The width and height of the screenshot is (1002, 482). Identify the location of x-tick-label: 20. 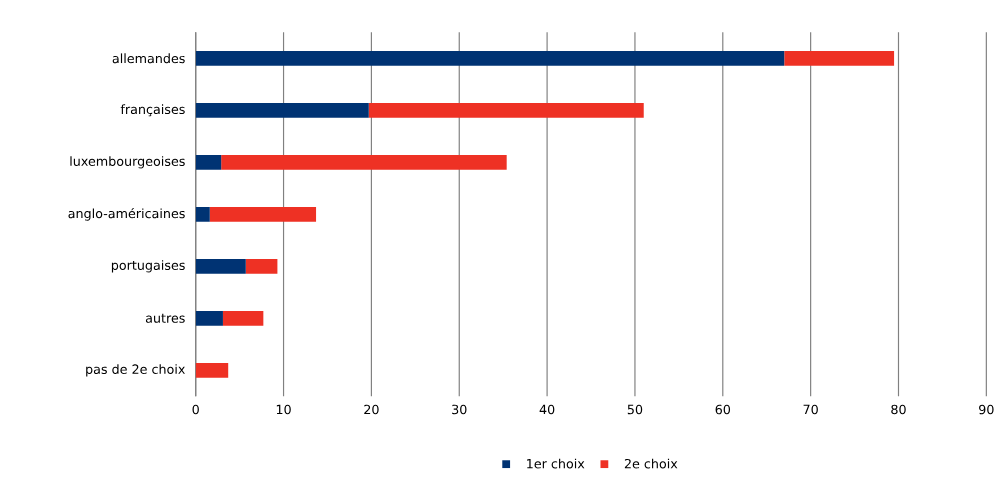
(371, 409).